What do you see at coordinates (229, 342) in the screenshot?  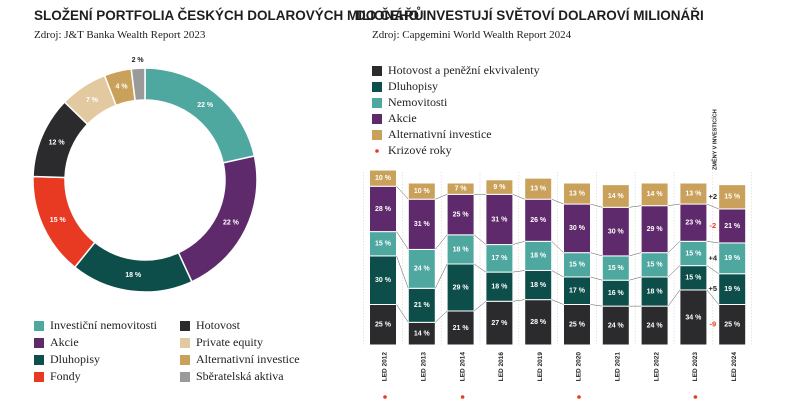 I see `legend-label: Private equity` at bounding box center [229, 342].